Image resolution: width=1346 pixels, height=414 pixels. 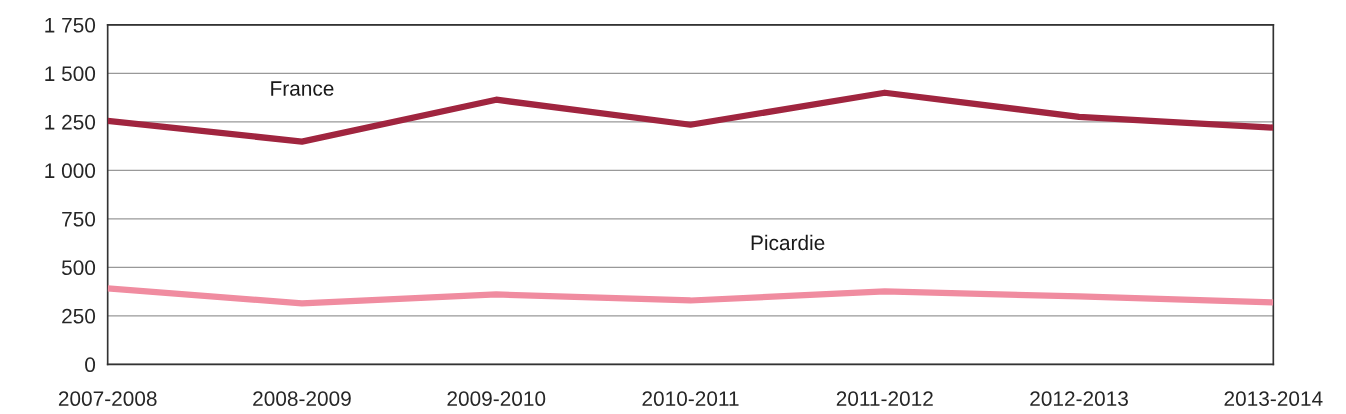 What do you see at coordinates (884, 399) in the screenshot?
I see `x-tick-label: 2011-2012` at bounding box center [884, 399].